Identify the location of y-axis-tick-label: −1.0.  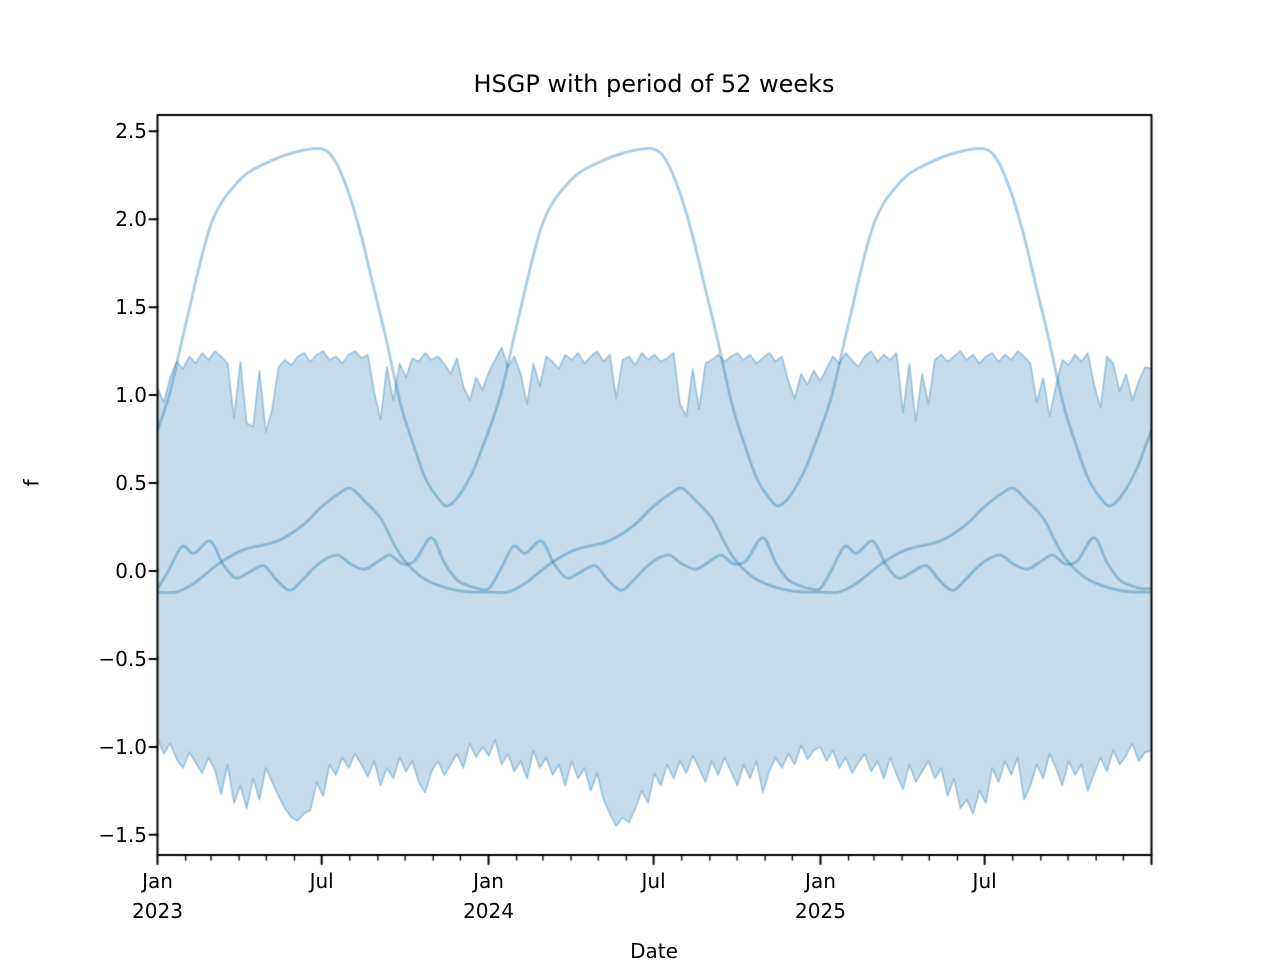
(122, 746).